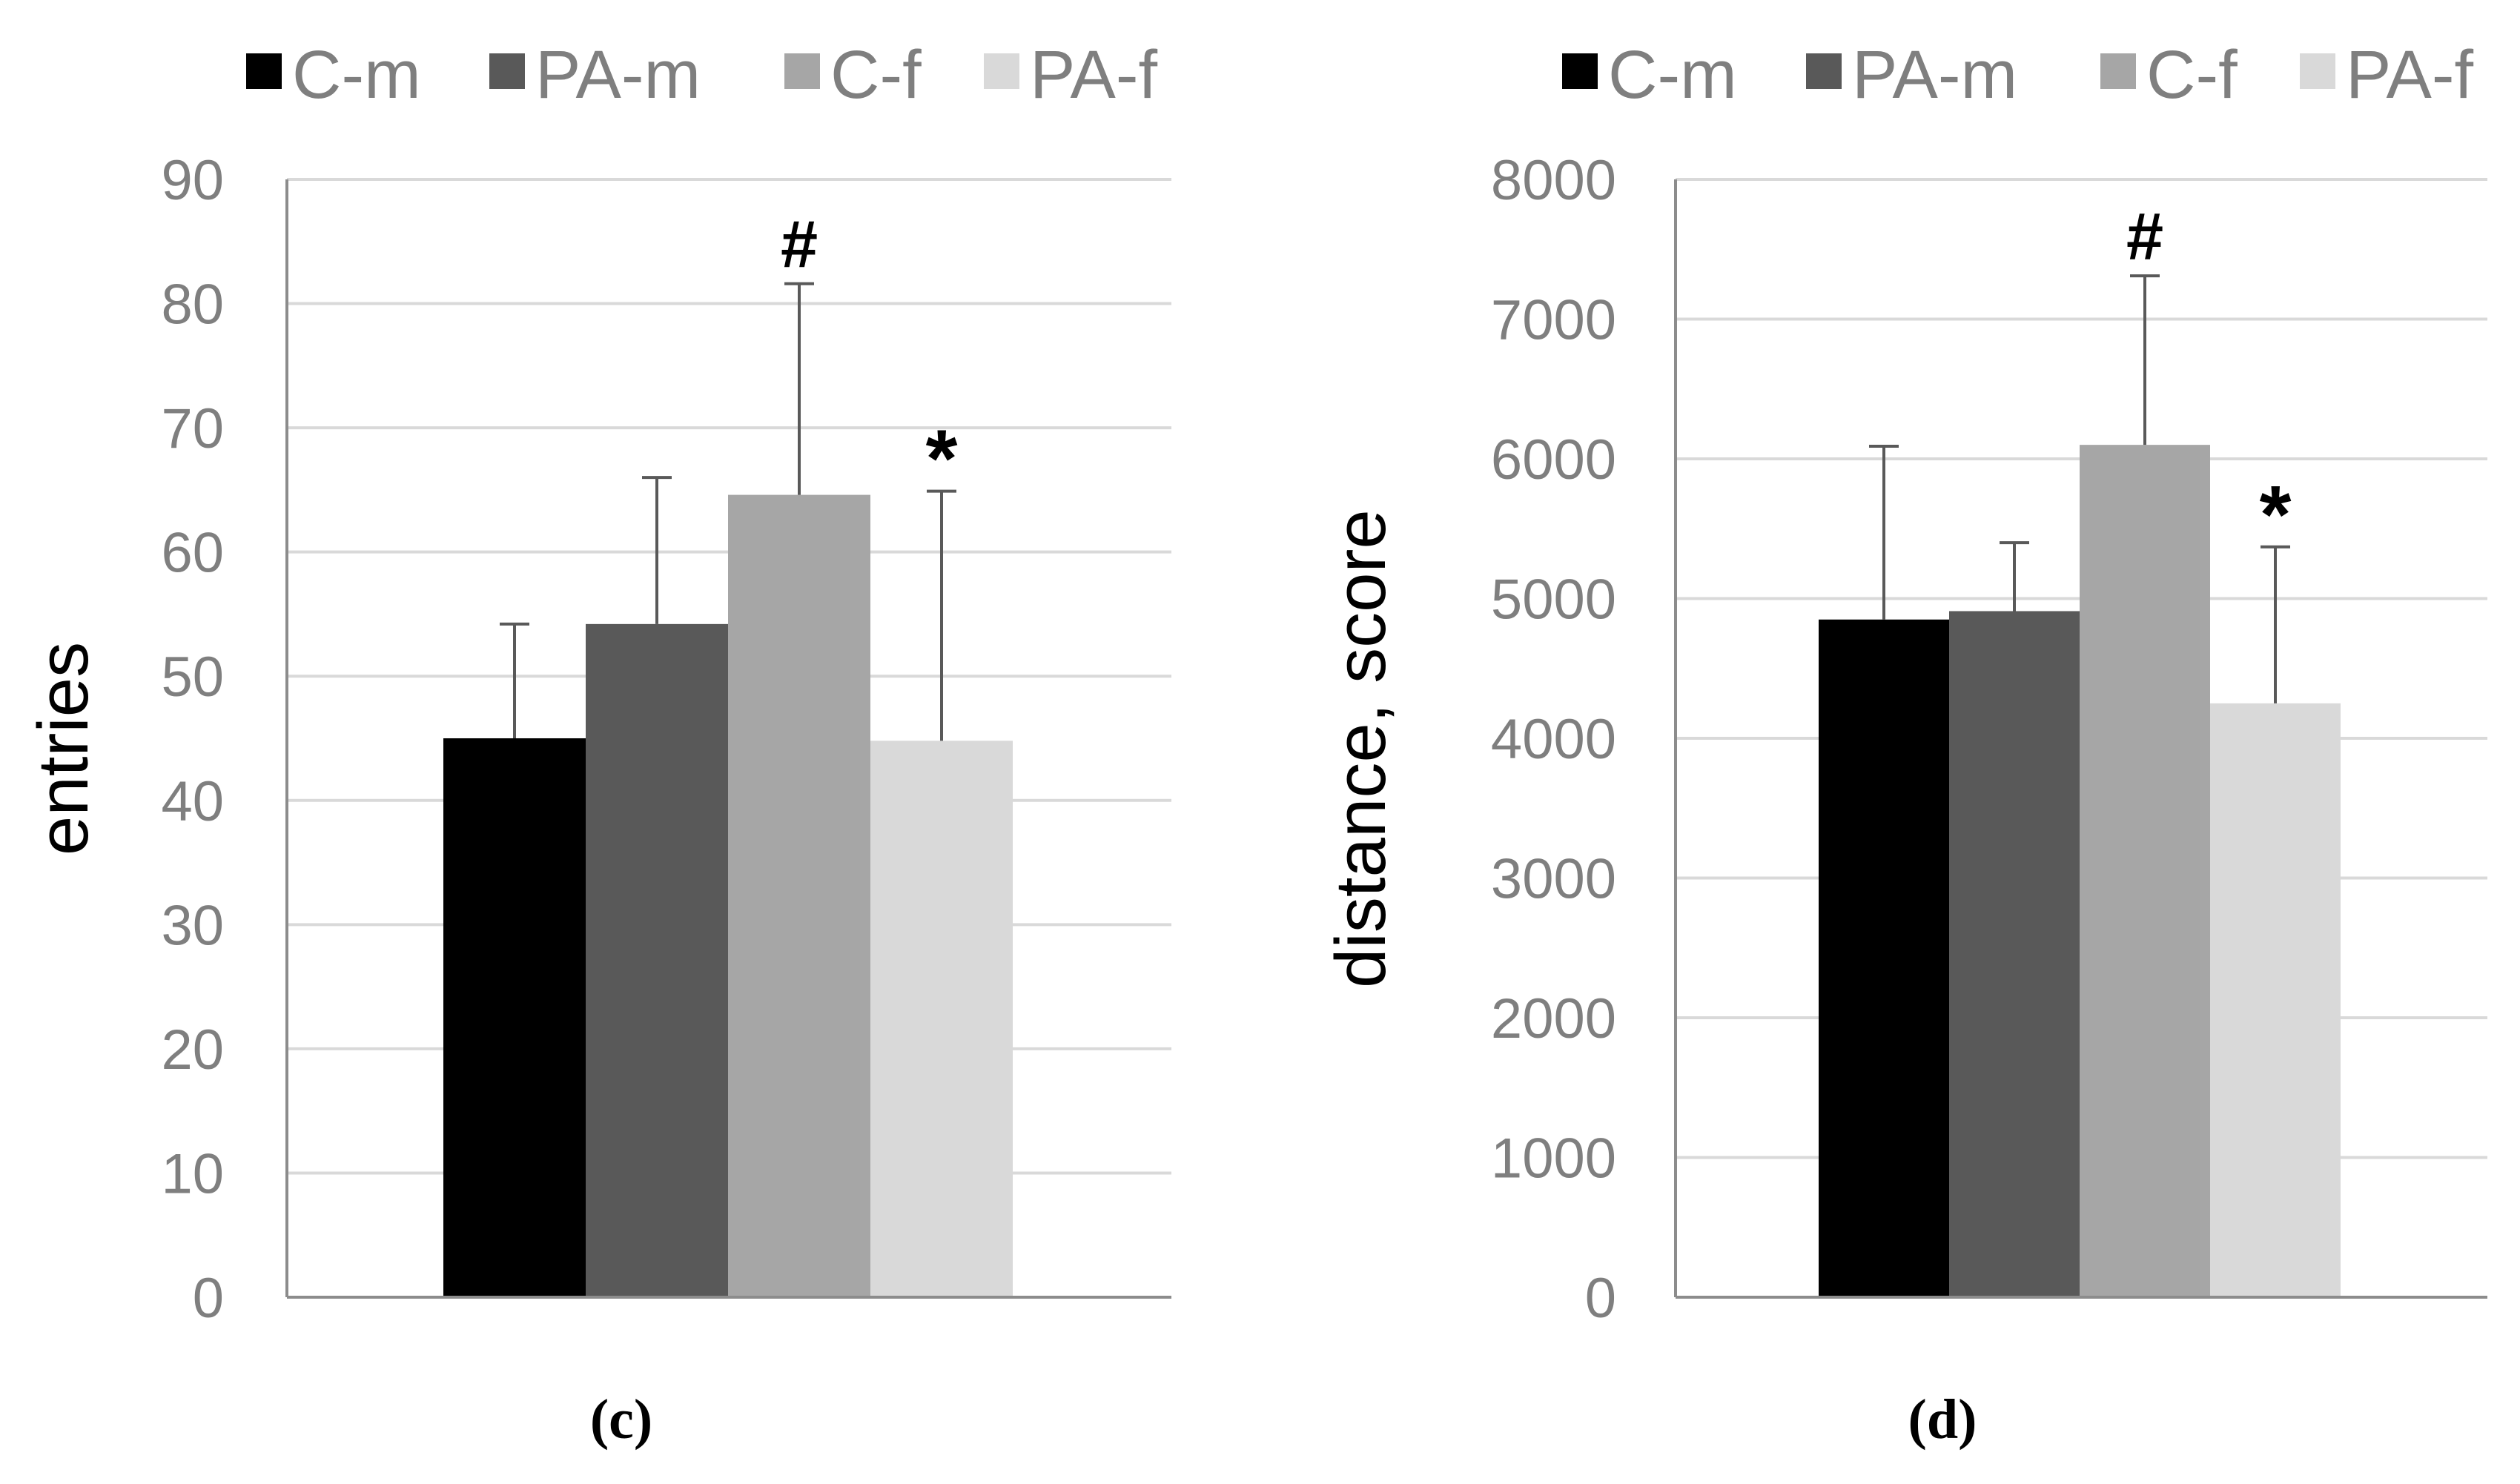 Image resolution: width=2520 pixels, height=1484 pixels. Describe the element at coordinates (193, 305) in the screenshot. I see `y-tick-label: 80` at that location.